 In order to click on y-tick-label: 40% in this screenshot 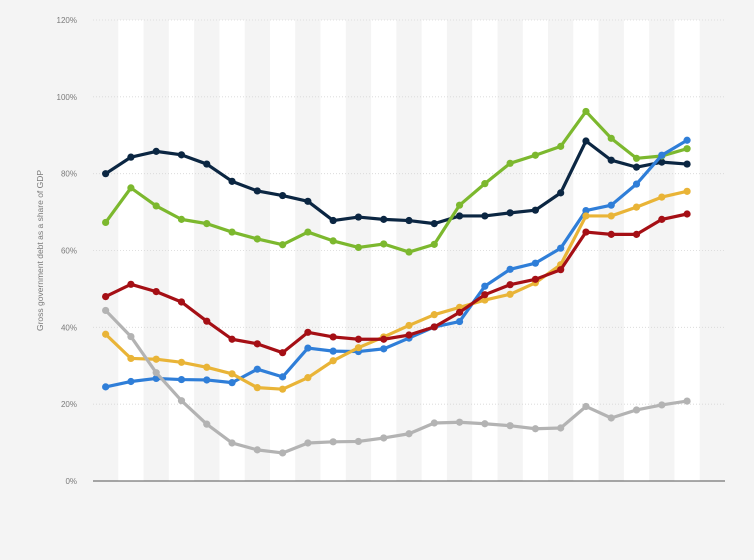, I will do `click(69, 327)`.